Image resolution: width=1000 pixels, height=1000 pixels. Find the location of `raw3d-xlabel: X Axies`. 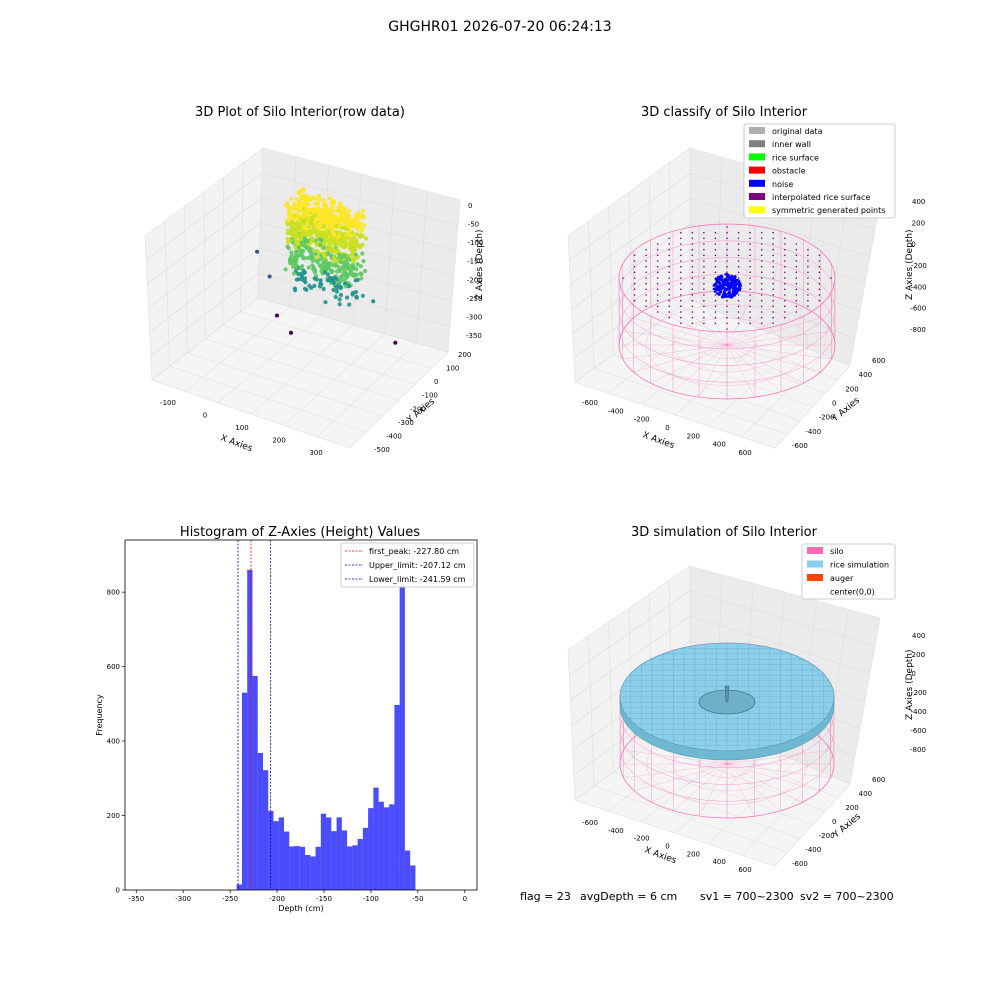

raw3d-xlabel: X Axies is located at coordinates (236, 443).